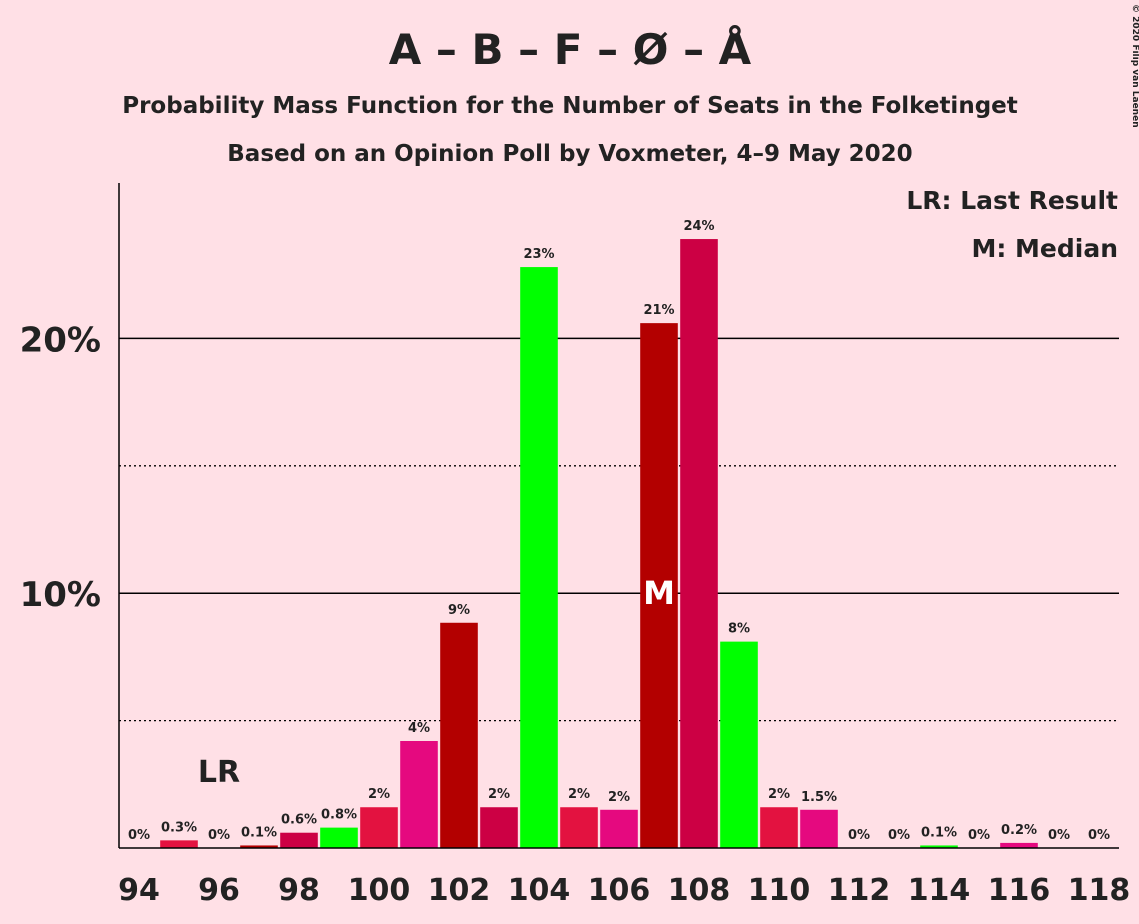 The image size is (1139, 924). What do you see at coordinates (1019, 830) in the screenshot?
I see `value-label: 0.2%` at bounding box center [1019, 830].